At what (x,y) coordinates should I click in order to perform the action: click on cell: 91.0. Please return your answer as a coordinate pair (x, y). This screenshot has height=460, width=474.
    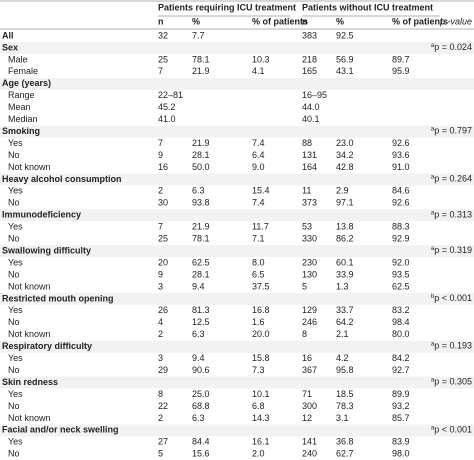
    Looking at the image, I should click on (401, 167).